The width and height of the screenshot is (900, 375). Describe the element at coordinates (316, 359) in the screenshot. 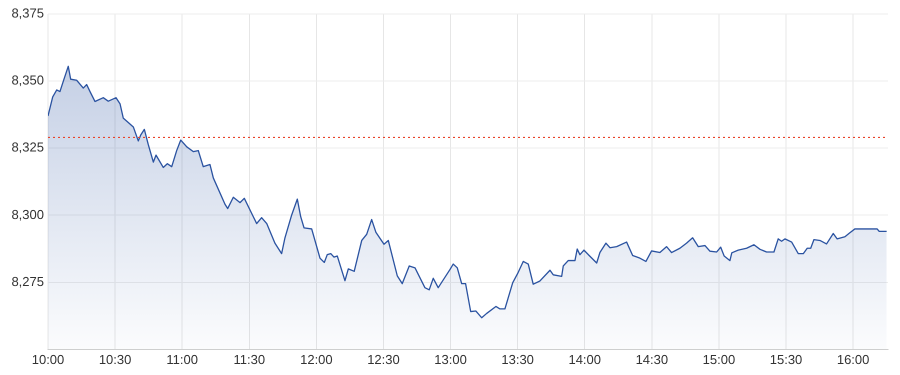

I see `x-tick-label: 12:00` at that location.